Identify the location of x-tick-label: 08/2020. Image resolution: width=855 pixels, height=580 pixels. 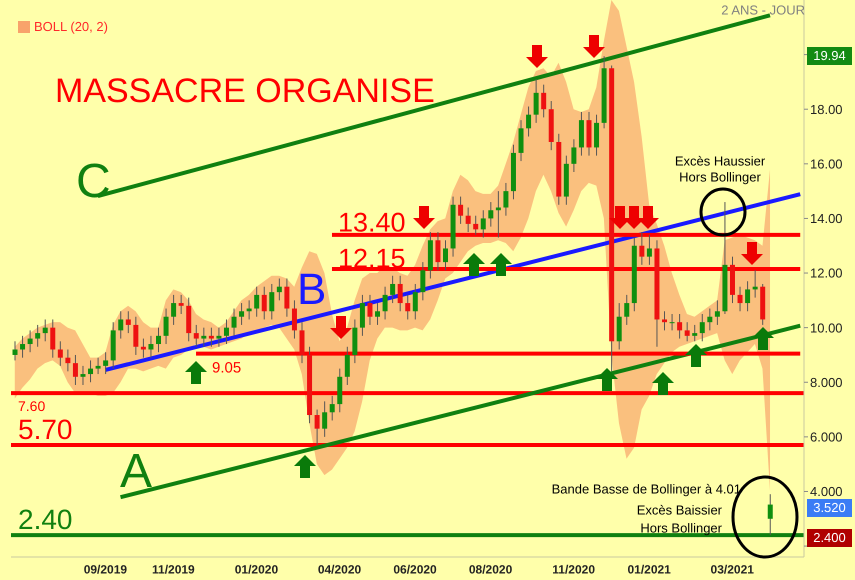
(490, 569).